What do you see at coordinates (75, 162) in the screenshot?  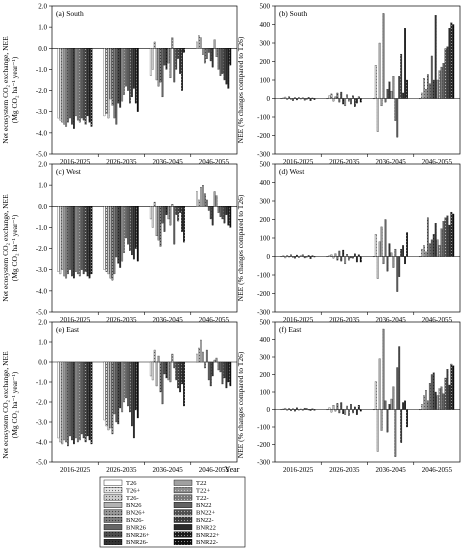 I see `x-tick-label: 2016-2025` at bounding box center [75, 162].